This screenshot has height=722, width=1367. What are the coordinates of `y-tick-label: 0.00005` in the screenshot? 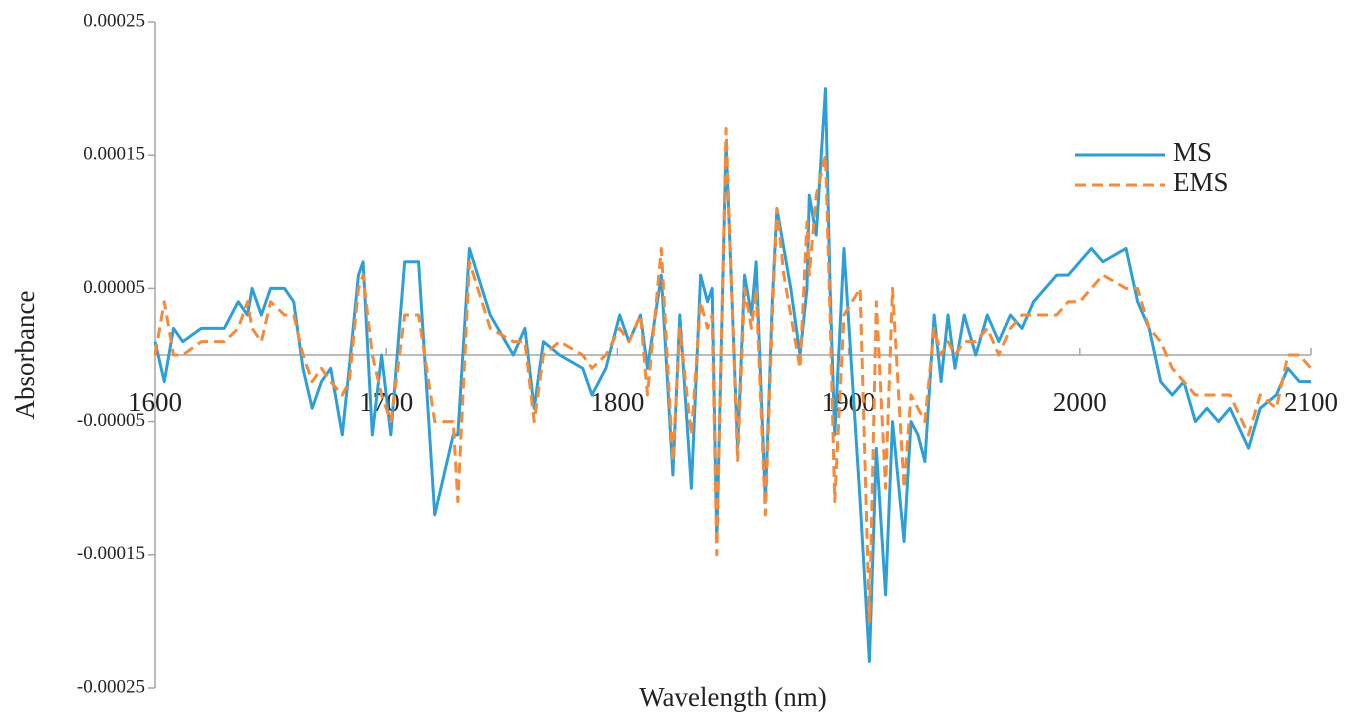 It's located at (114, 287).